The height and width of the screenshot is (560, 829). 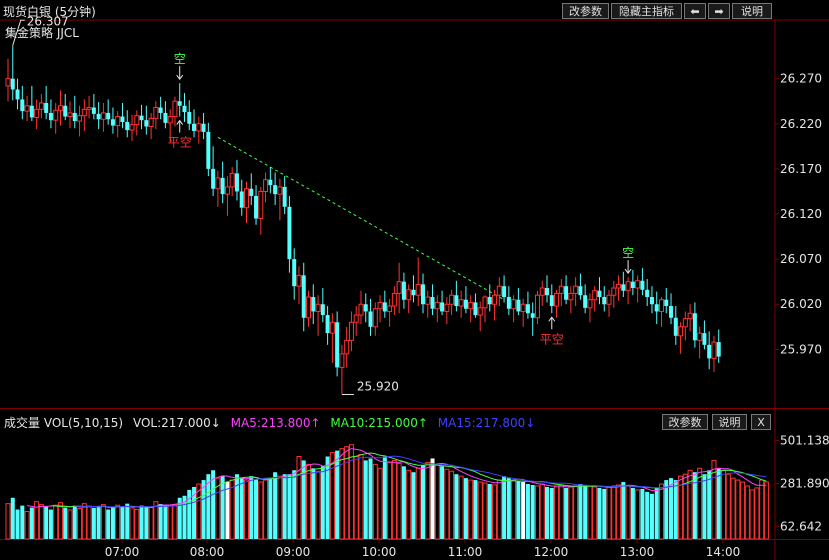 What do you see at coordinates (646, 11) in the screenshot?
I see `hide-indicator-button: 隐藏主指标` at bounding box center [646, 11].